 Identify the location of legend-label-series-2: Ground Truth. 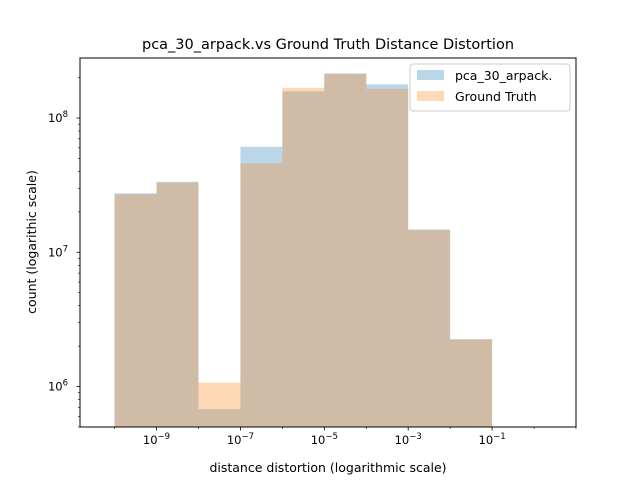
(496, 96).